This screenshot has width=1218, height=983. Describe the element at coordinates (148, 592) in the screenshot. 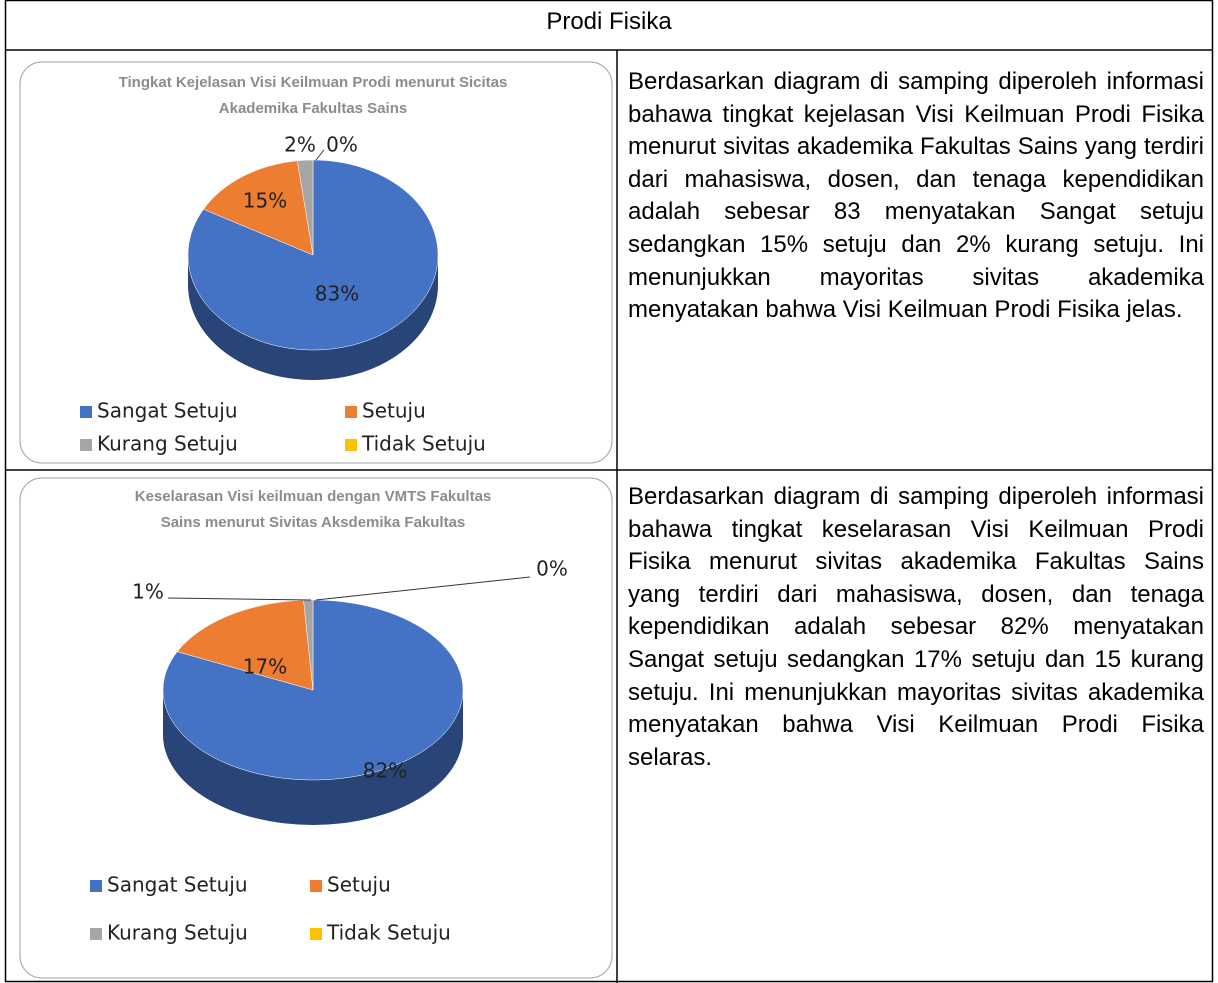

I see `data-label: 1%` at that location.